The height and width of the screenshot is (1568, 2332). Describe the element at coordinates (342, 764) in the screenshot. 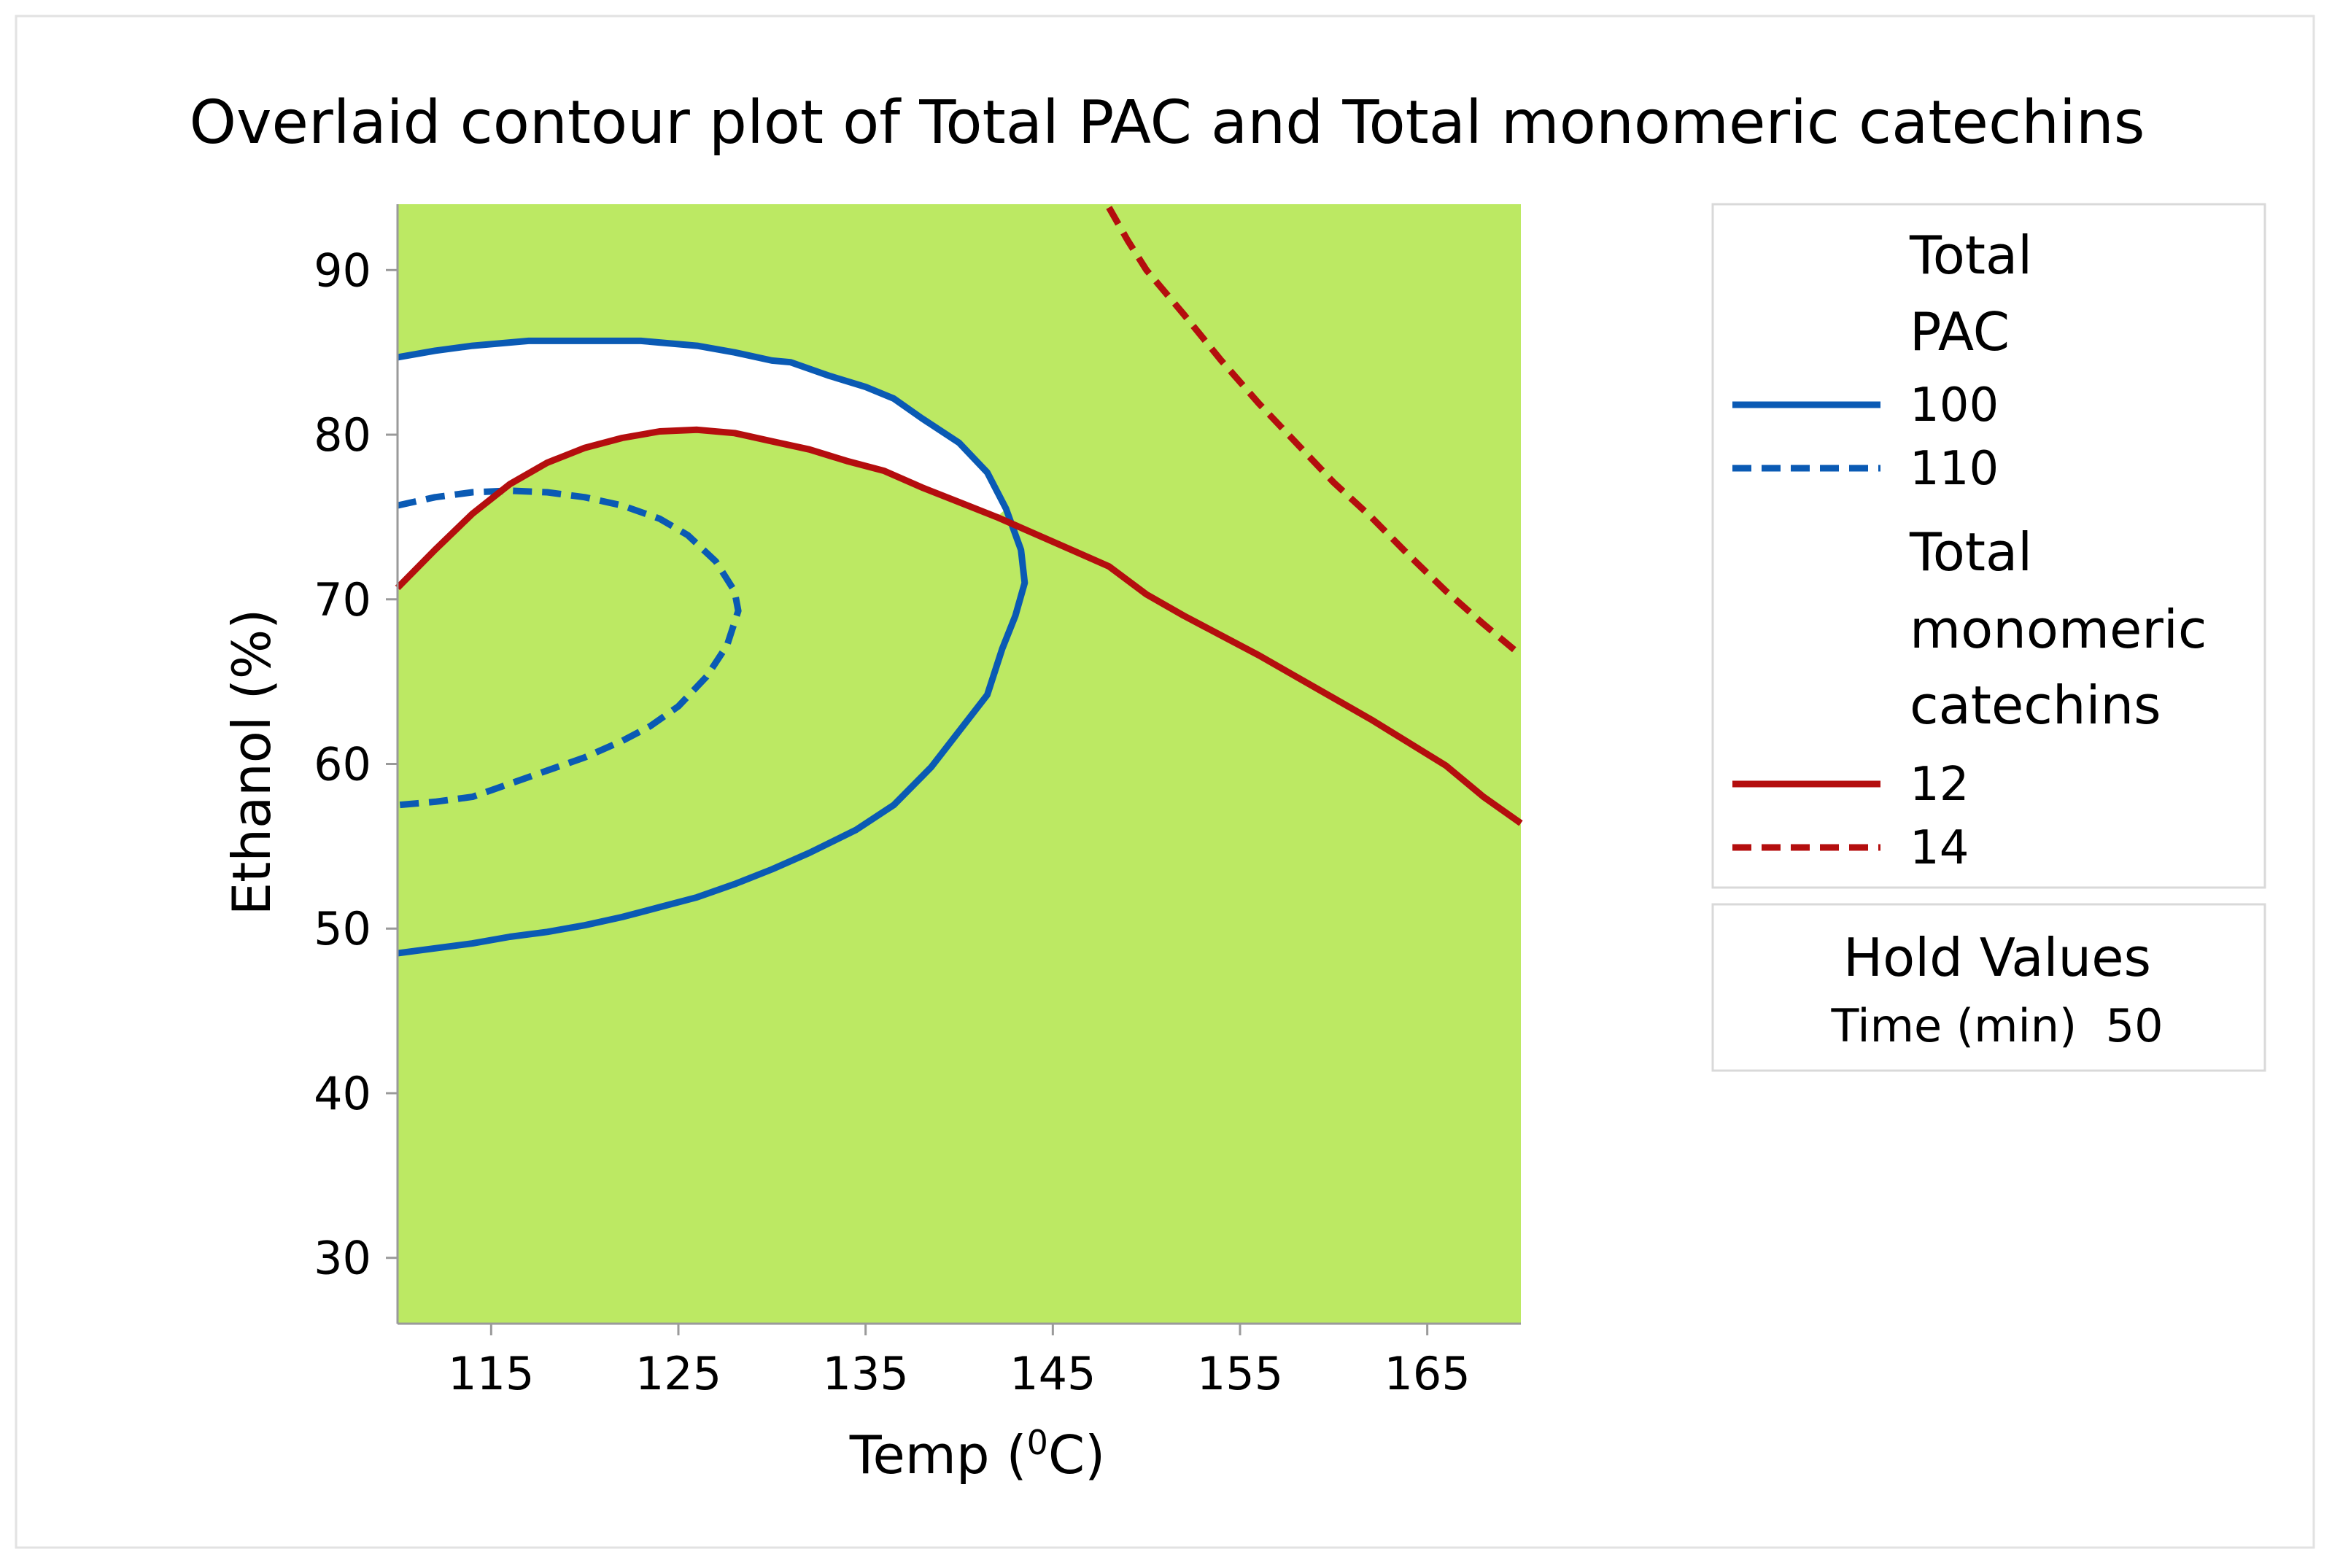

I see `y-tick-label: 60` at that location.